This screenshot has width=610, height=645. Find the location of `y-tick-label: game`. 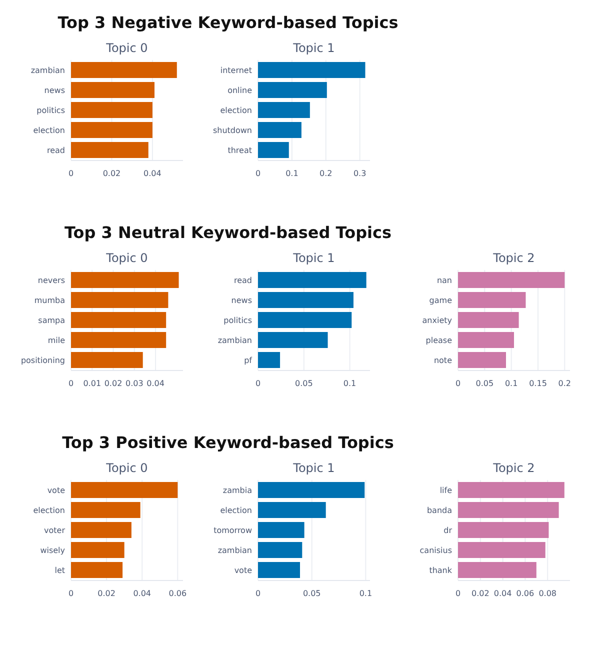

y-tick-label: game is located at coordinates (440, 300).